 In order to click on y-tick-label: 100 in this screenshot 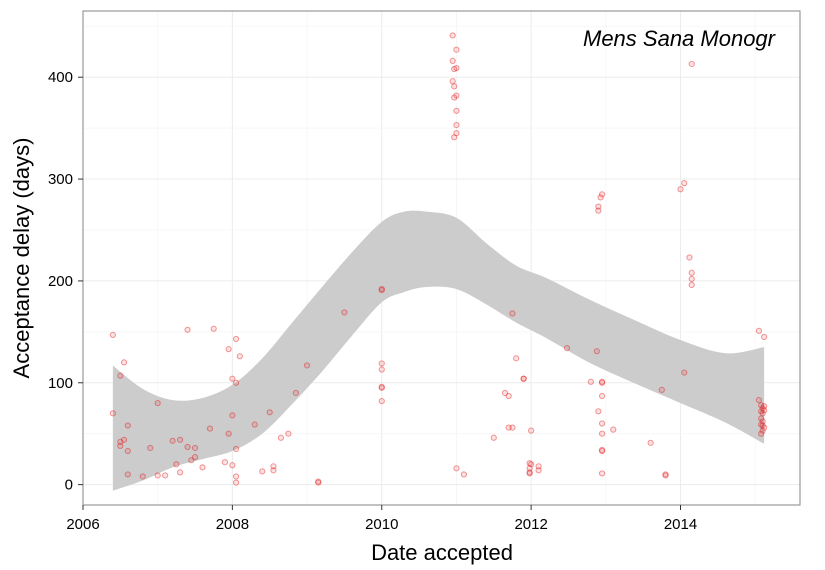, I will do `click(60, 383)`.